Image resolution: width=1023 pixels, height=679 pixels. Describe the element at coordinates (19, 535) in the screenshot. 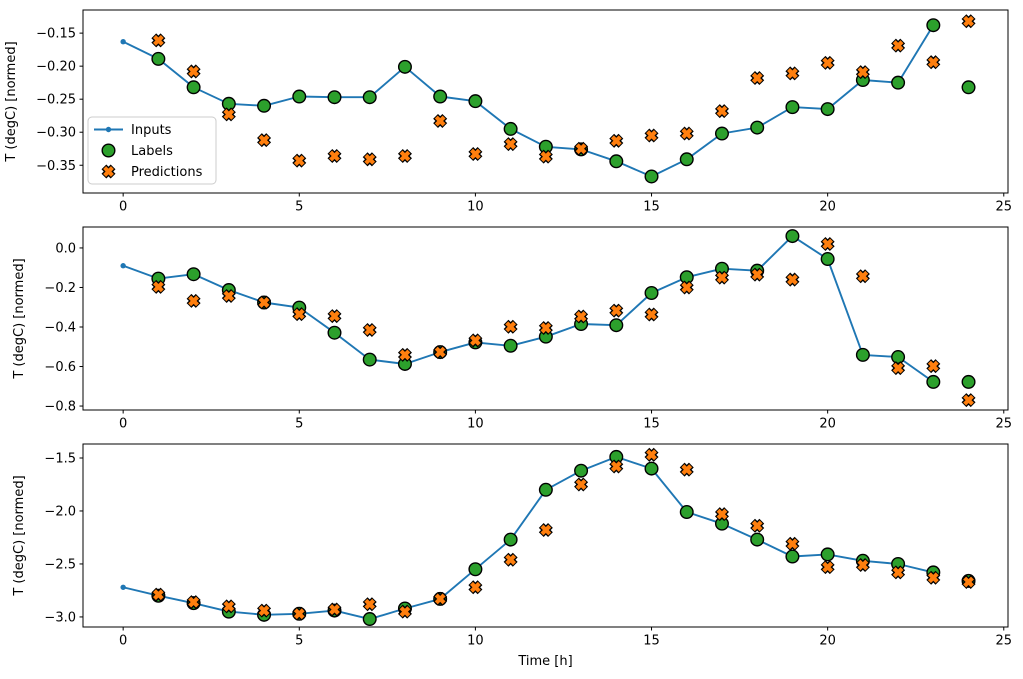

I see `y-axis-label: T (degC) [normed]` at that location.